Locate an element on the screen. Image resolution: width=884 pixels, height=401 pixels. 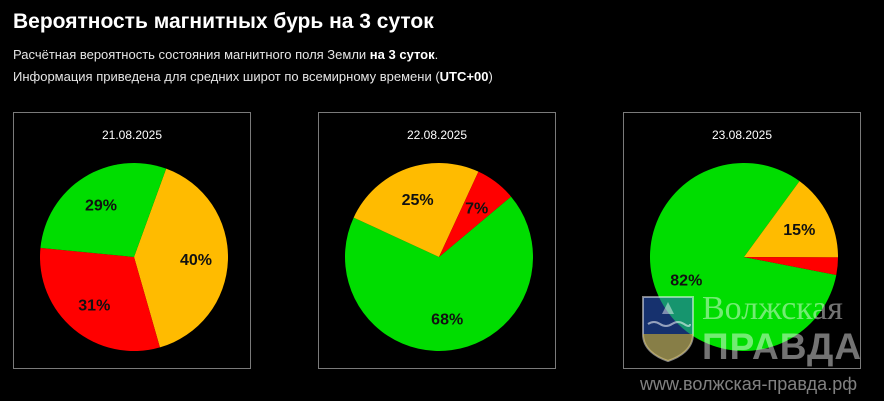
description-line-1-bold: на 3 суток is located at coordinates (402, 54).